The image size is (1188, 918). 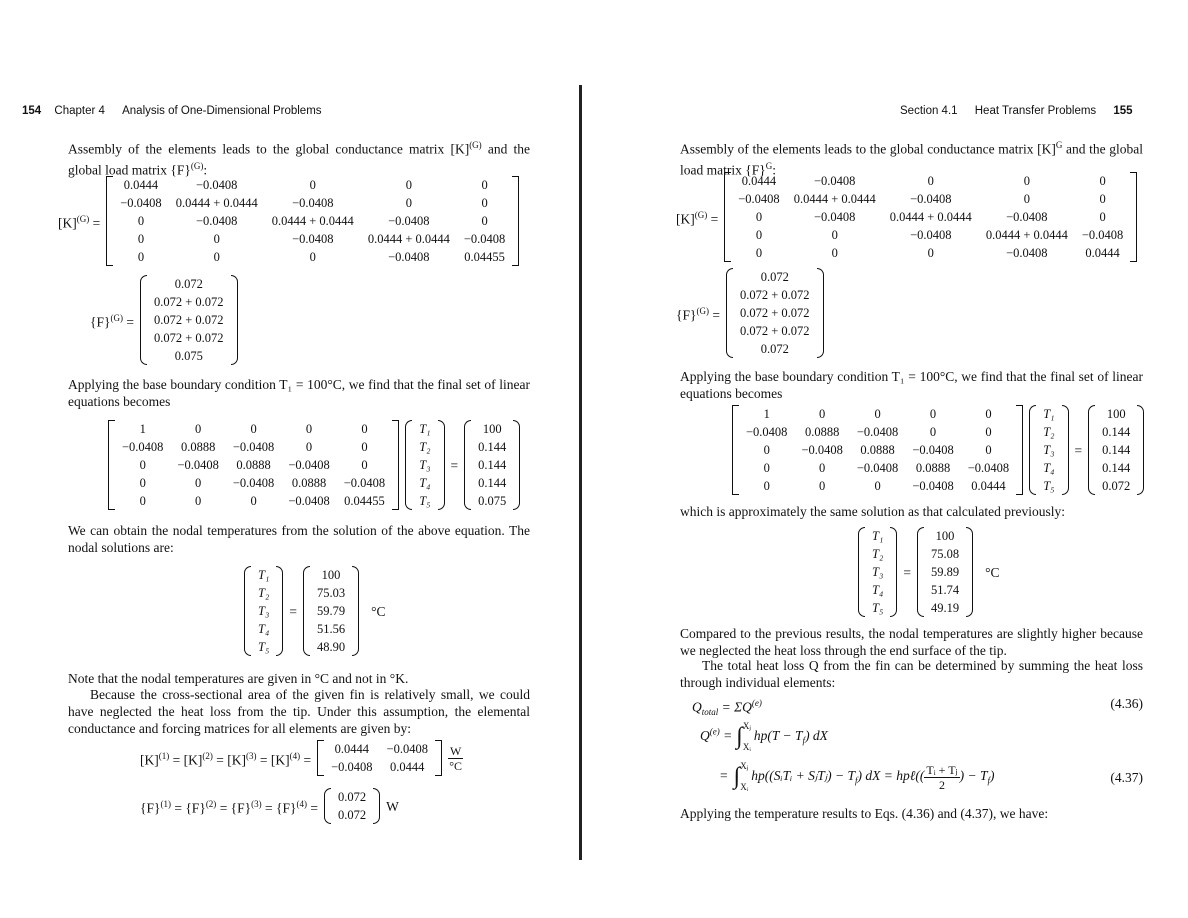 I want to click on matrix-row: 0.0444 −0.0408 0 0 0, so click(x=930, y=181).